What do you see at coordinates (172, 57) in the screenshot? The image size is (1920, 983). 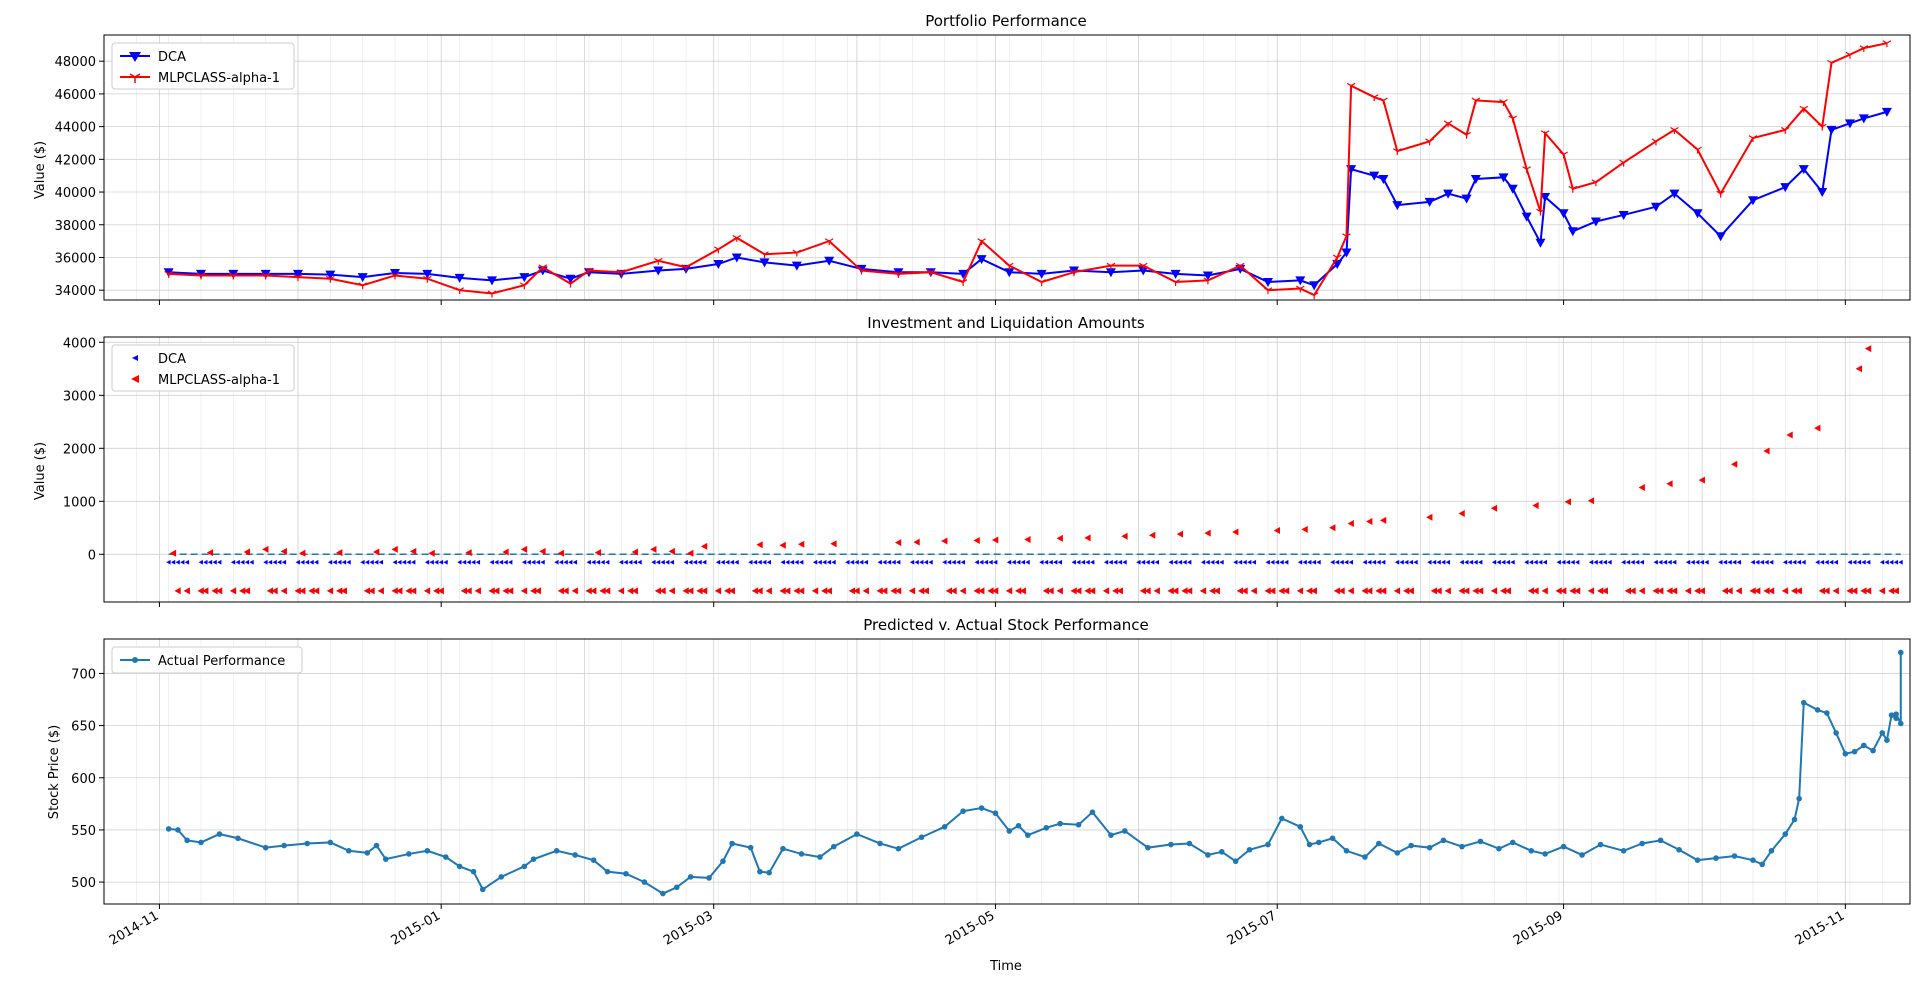 I see `legend-label: DCA` at bounding box center [172, 57].